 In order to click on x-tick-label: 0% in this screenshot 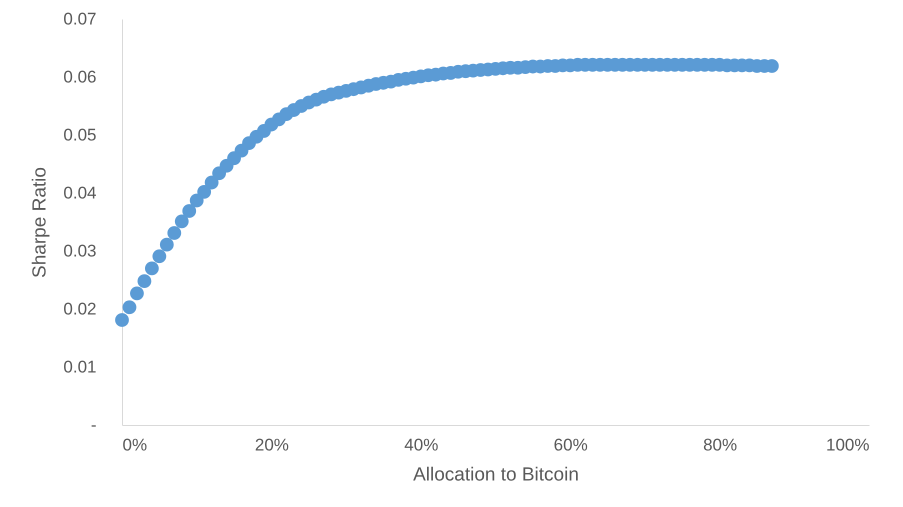, I will do `click(135, 445)`.